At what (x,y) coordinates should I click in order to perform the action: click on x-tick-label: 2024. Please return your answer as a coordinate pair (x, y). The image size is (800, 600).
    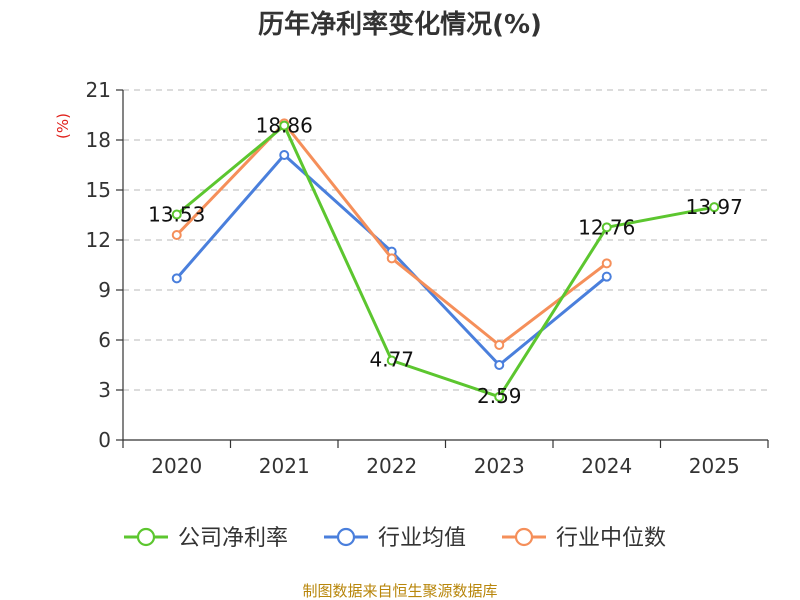
    Looking at the image, I should click on (606, 466).